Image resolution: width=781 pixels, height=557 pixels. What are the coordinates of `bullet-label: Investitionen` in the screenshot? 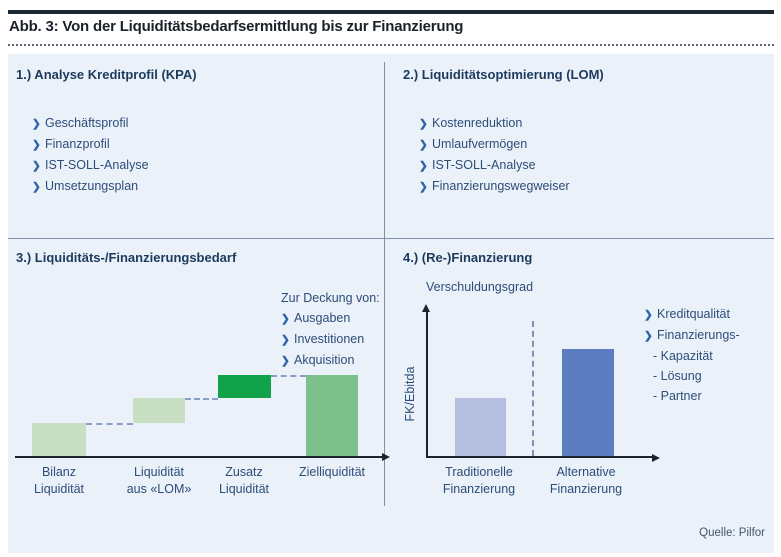 It's located at (329, 339).